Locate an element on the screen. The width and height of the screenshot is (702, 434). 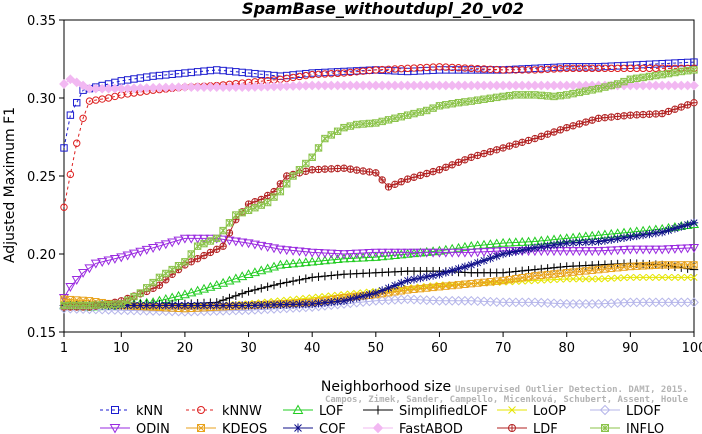
legend-label-knn: kNN is located at coordinates (149, 411).